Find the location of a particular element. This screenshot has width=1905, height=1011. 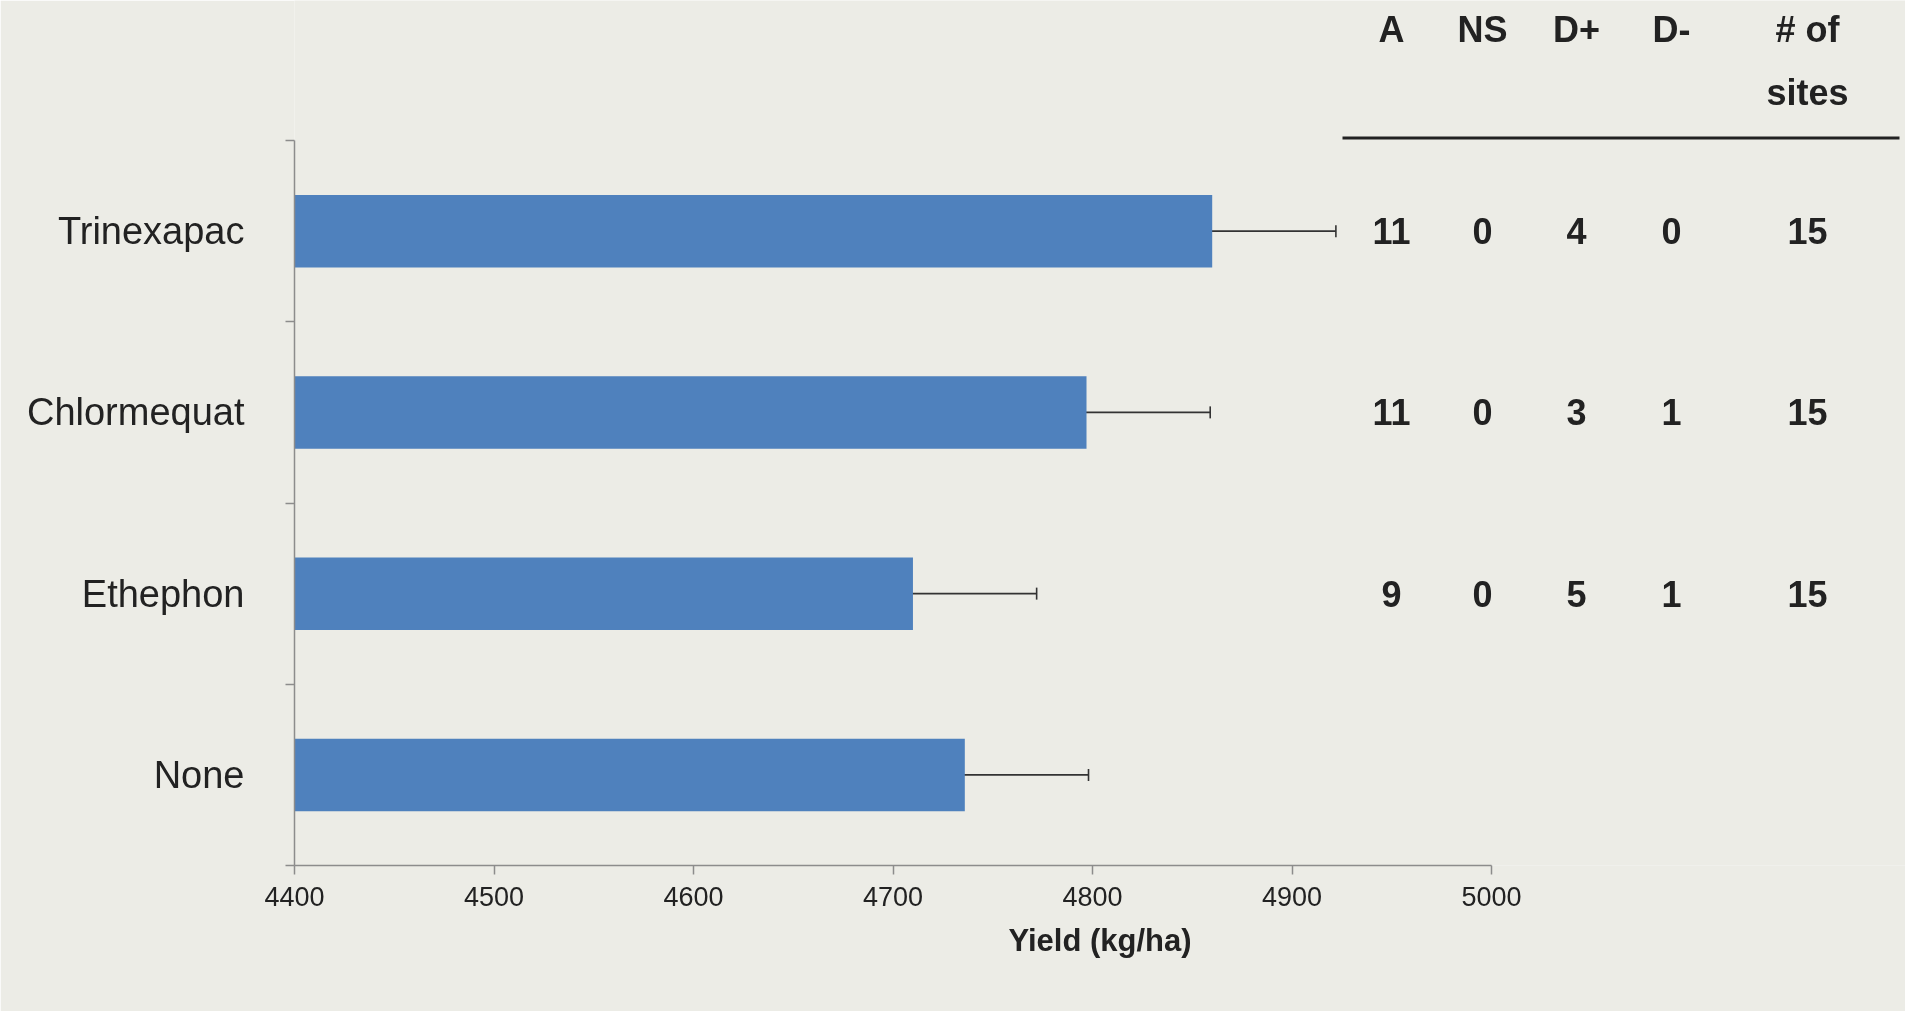

y-tick-label: None is located at coordinates (199, 774).